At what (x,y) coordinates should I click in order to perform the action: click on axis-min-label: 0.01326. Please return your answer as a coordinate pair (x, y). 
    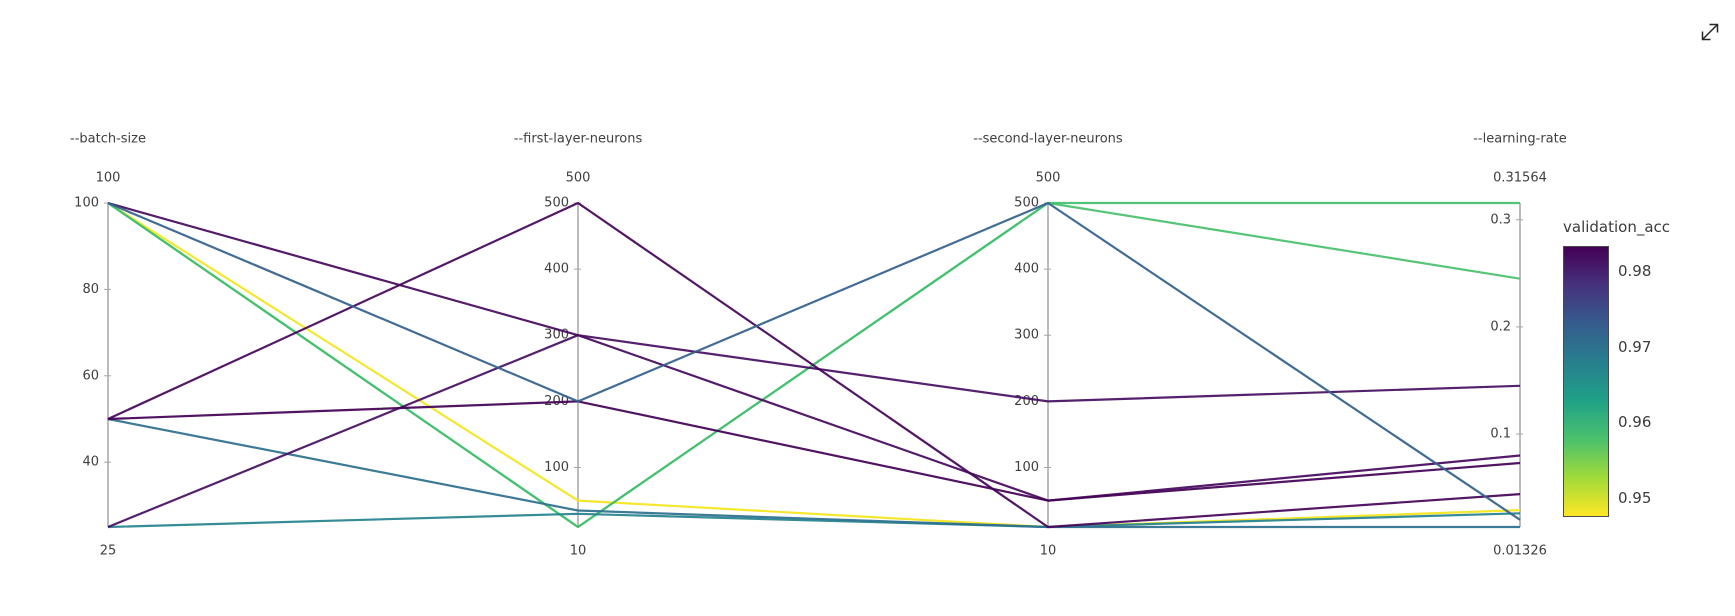
    Looking at the image, I should click on (1520, 551).